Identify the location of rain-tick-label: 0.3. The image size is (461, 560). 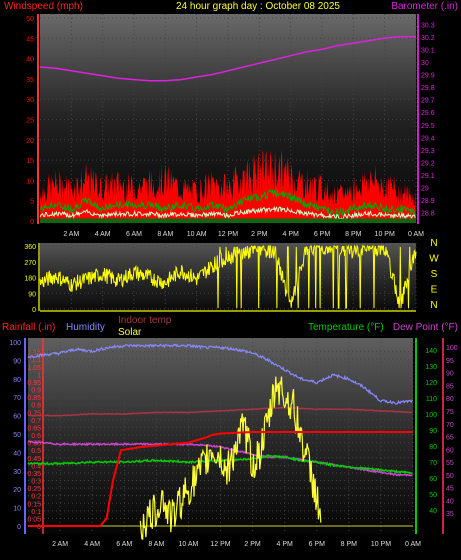
(36, 482).